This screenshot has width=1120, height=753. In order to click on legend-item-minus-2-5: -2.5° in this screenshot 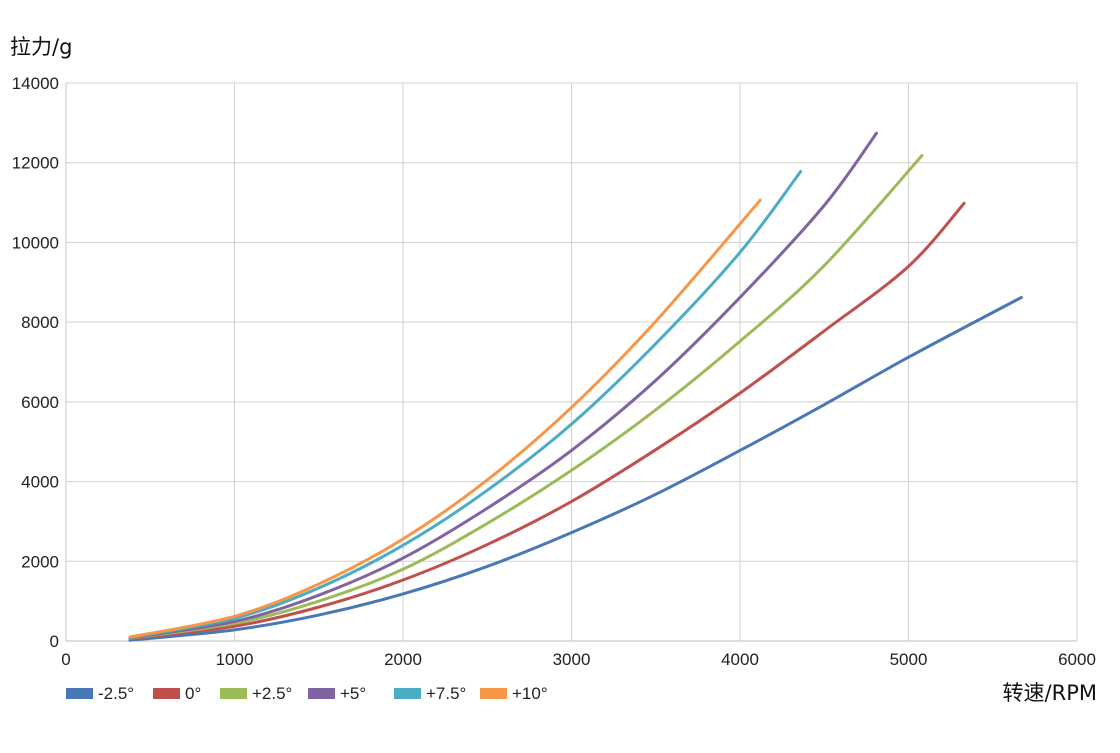, I will do `click(100, 693)`.